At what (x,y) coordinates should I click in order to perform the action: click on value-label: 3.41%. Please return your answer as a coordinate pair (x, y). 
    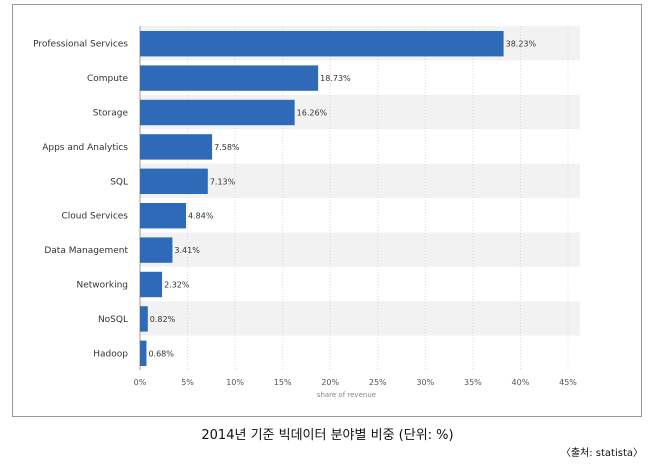
    Looking at the image, I should click on (187, 250).